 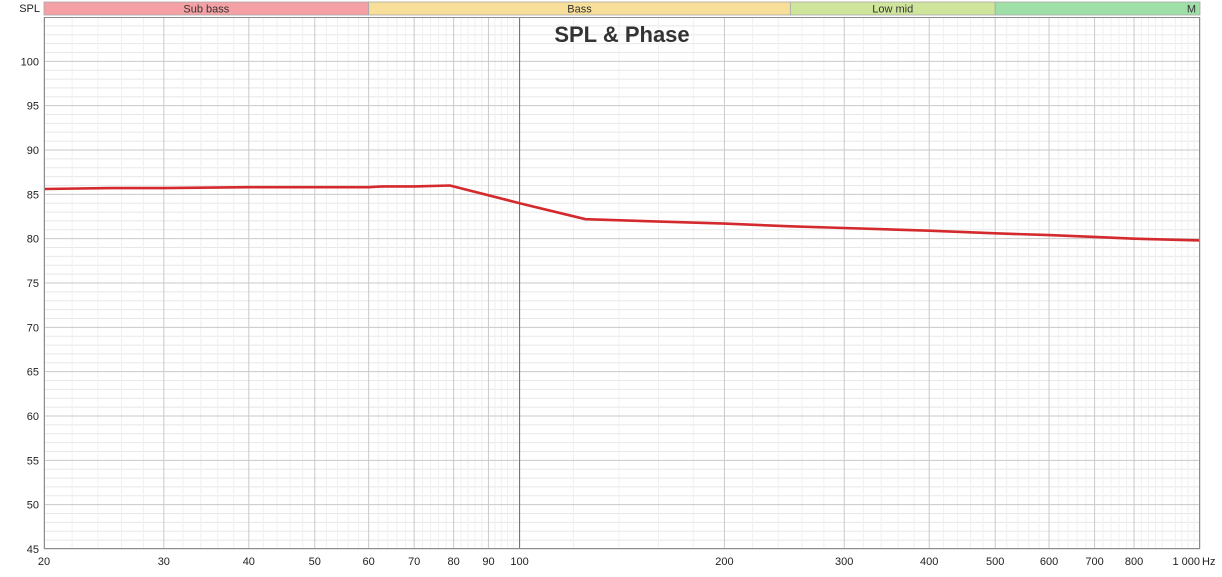 I want to click on band-label-low-mid: Low mid, so click(x=892, y=10).